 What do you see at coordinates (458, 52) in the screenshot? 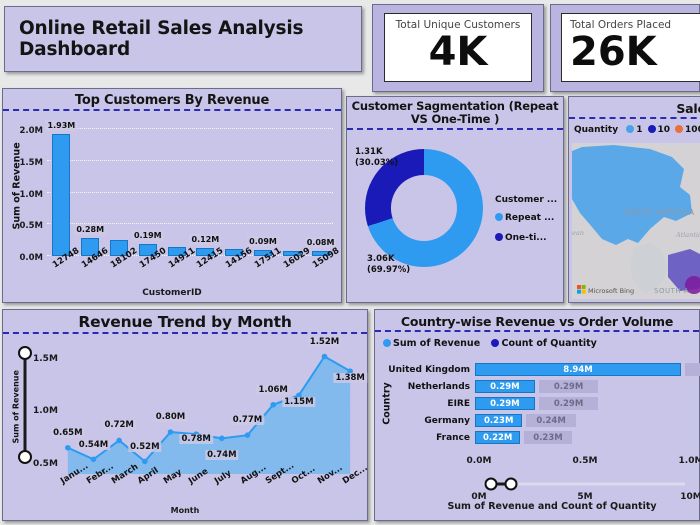
I see `kpi-value: 4K` at bounding box center [458, 52].